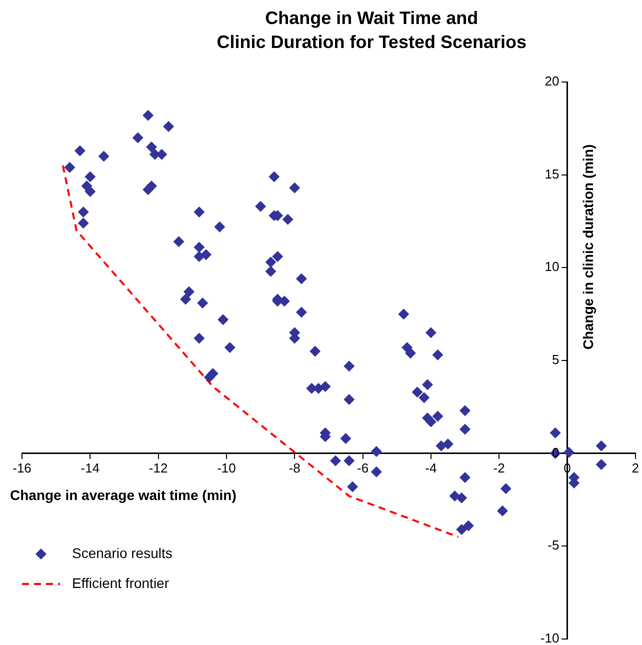 This screenshot has height=645, width=642. What do you see at coordinates (588, 247) in the screenshot?
I see `y-axis-title: Change in clinic duration (min)` at bounding box center [588, 247].